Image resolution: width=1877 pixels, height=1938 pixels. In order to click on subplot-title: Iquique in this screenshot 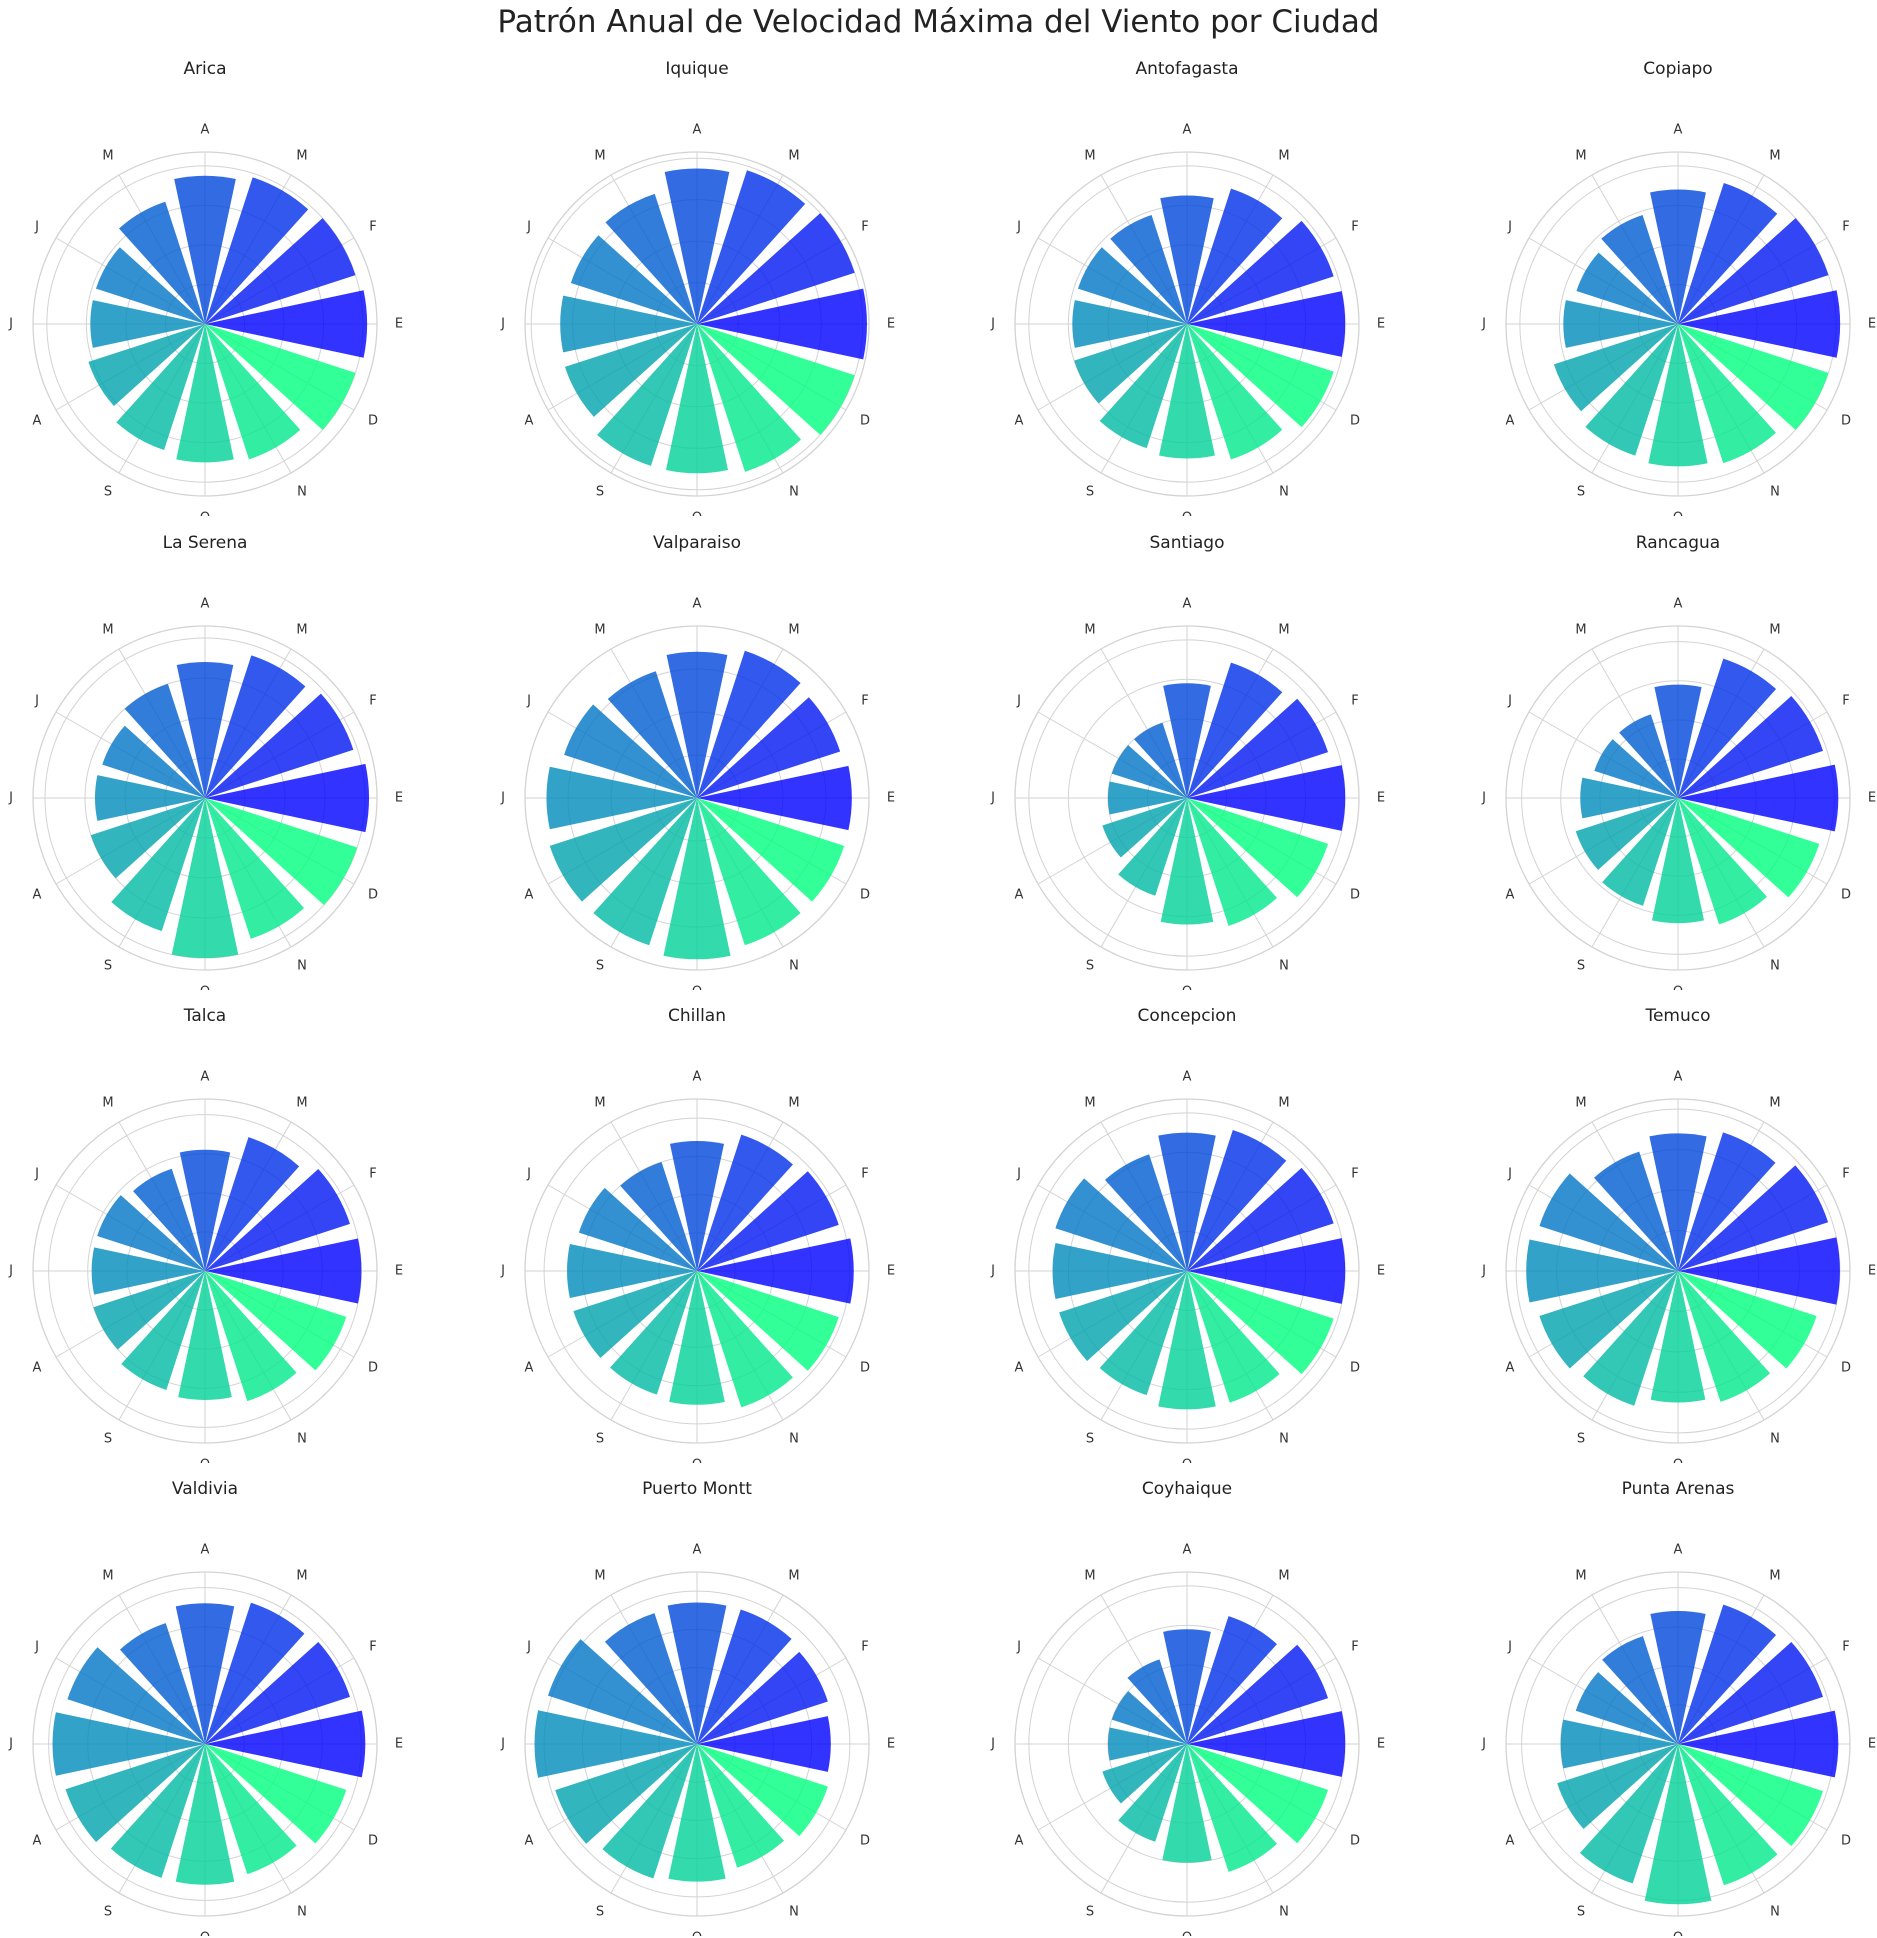, I will do `click(697, 69)`.